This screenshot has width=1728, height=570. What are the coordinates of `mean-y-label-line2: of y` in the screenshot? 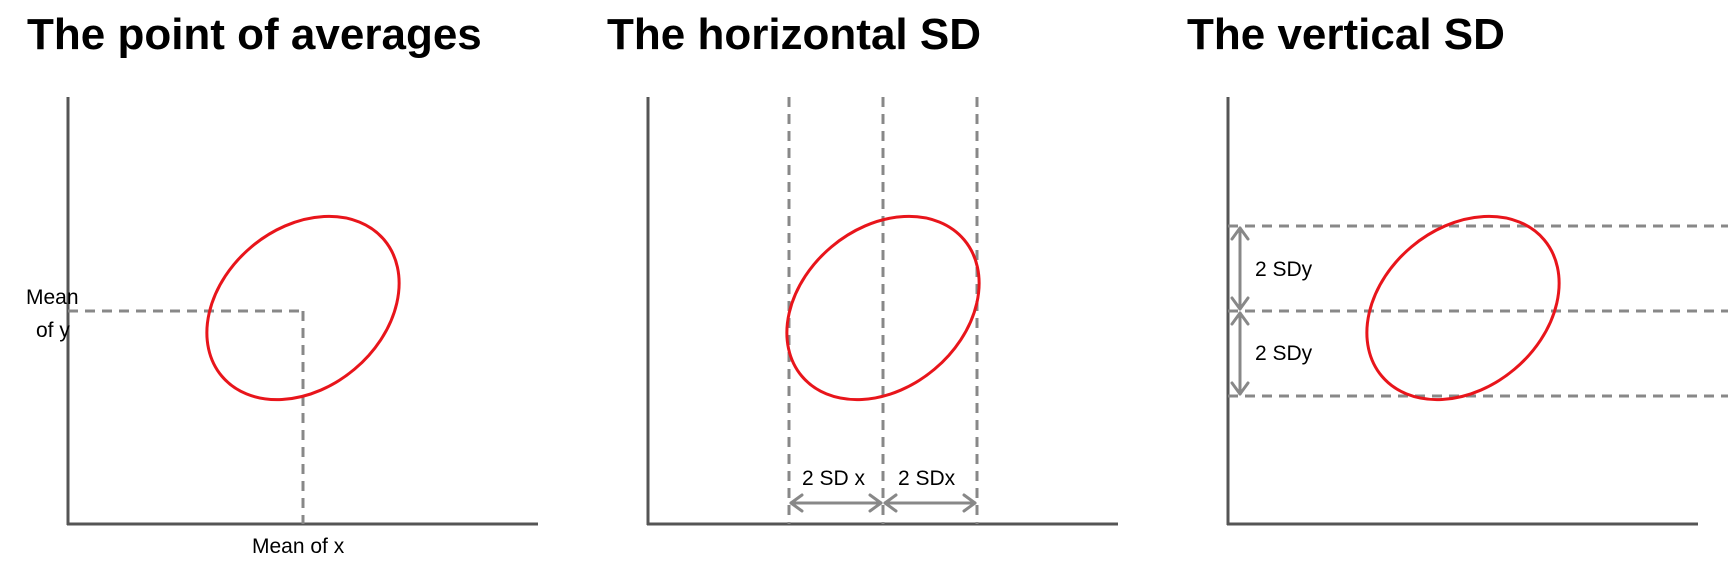 It's located at (53, 330).